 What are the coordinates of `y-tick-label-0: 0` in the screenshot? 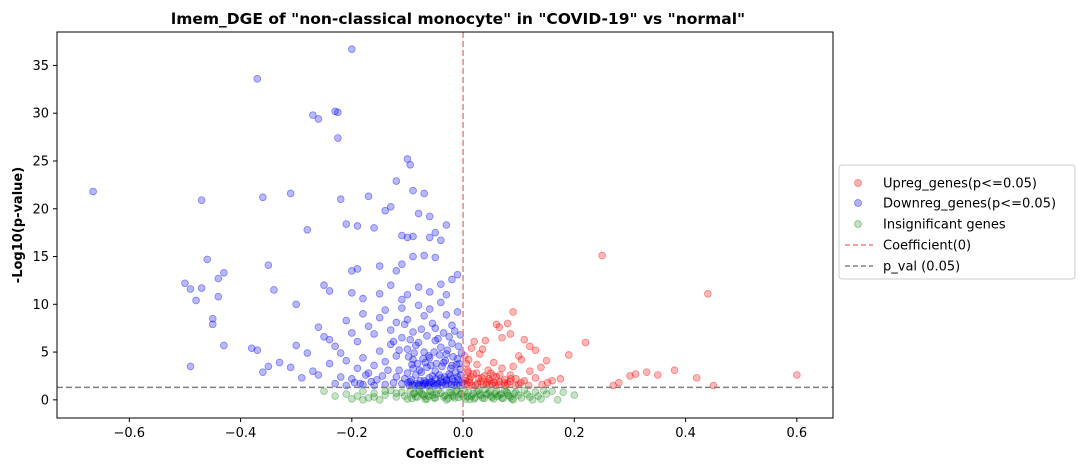 It's located at (45, 400).